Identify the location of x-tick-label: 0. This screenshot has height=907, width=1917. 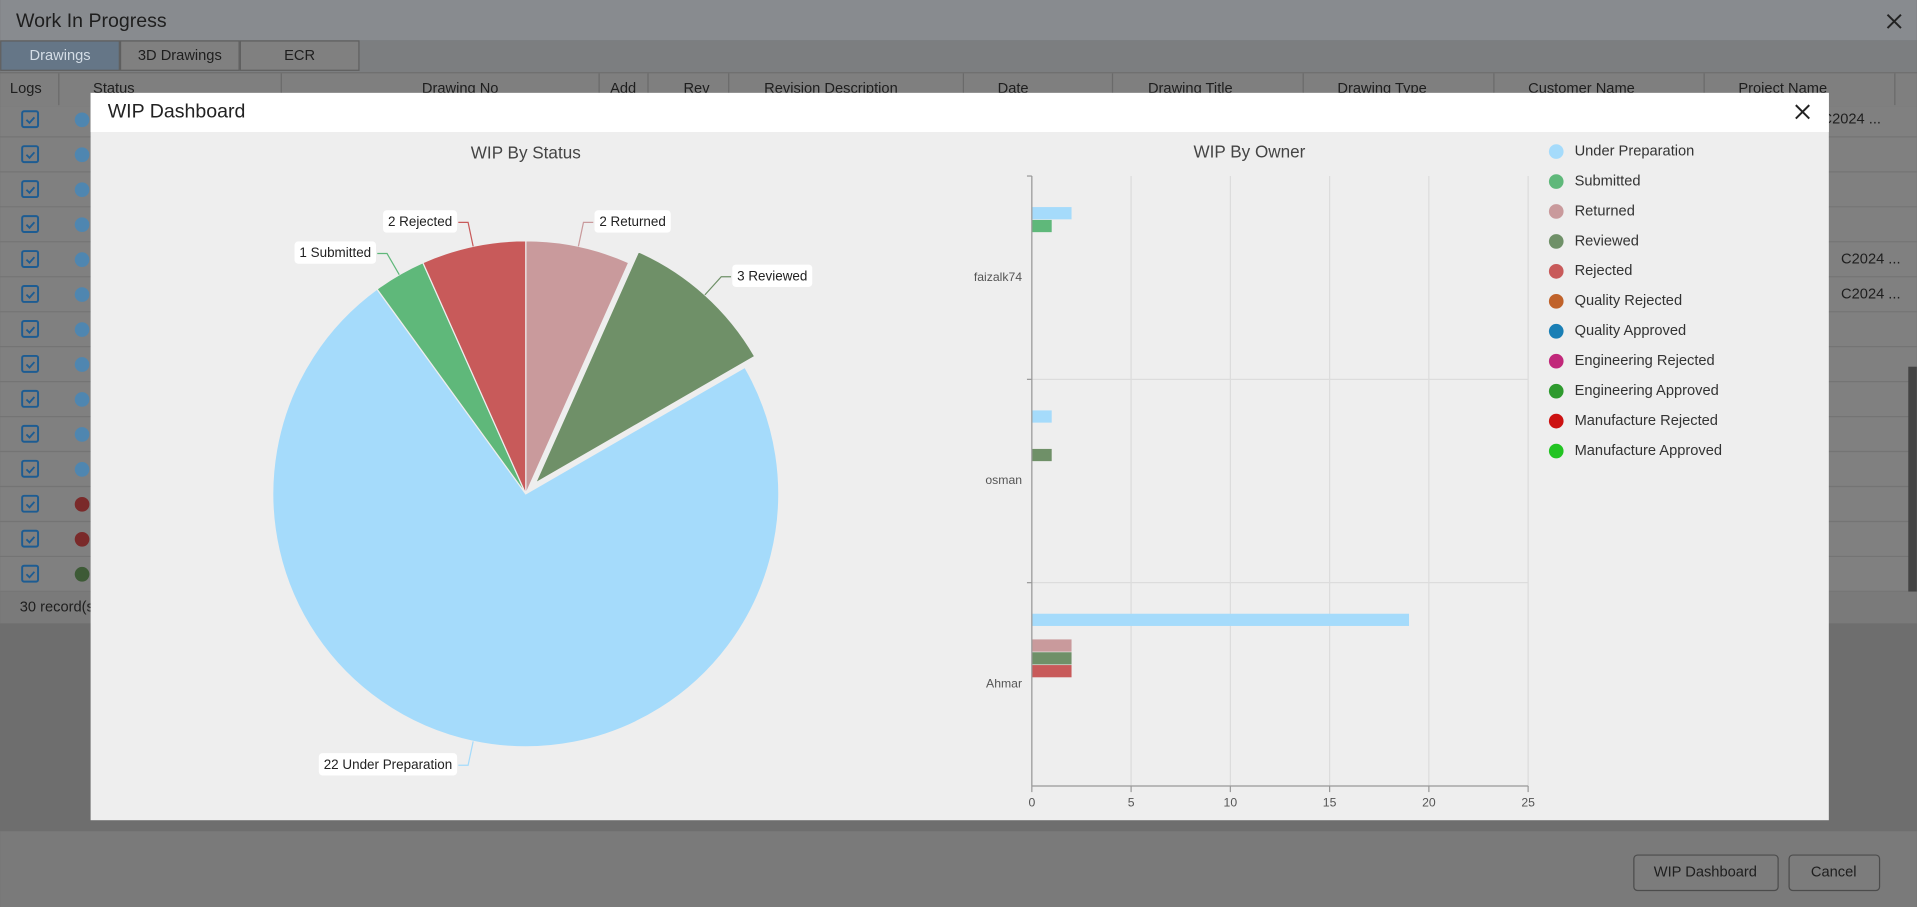
(1031, 802).